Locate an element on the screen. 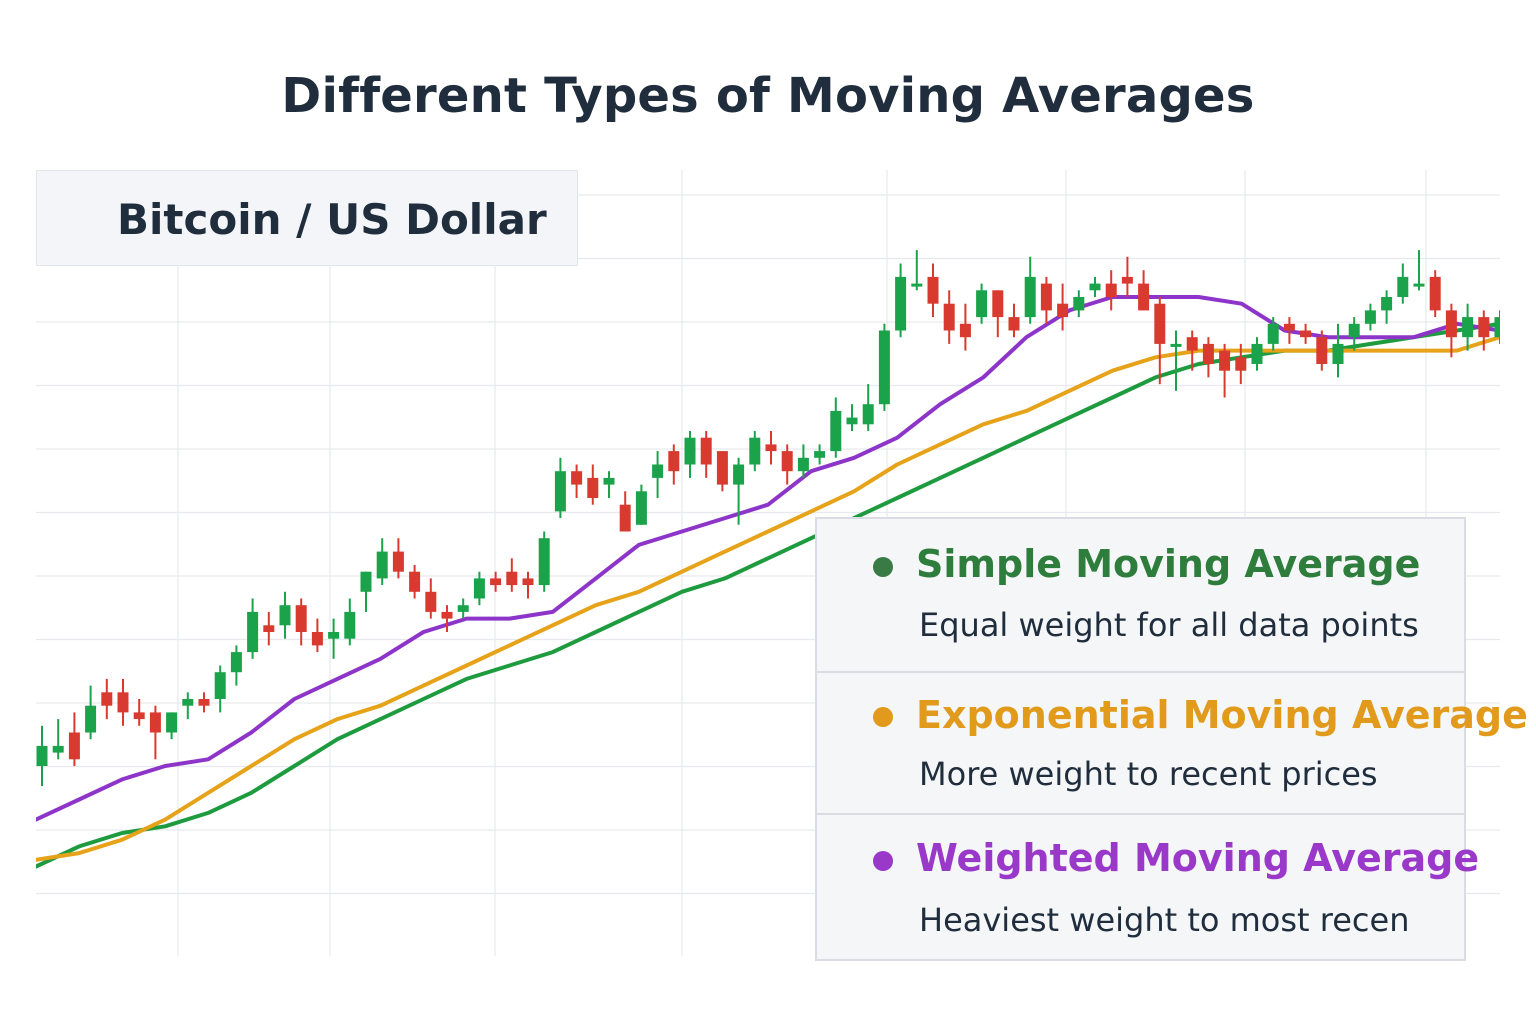 The image size is (1536, 1024). symbol-box: Bitcoin / US Dollar is located at coordinates (307, 218).